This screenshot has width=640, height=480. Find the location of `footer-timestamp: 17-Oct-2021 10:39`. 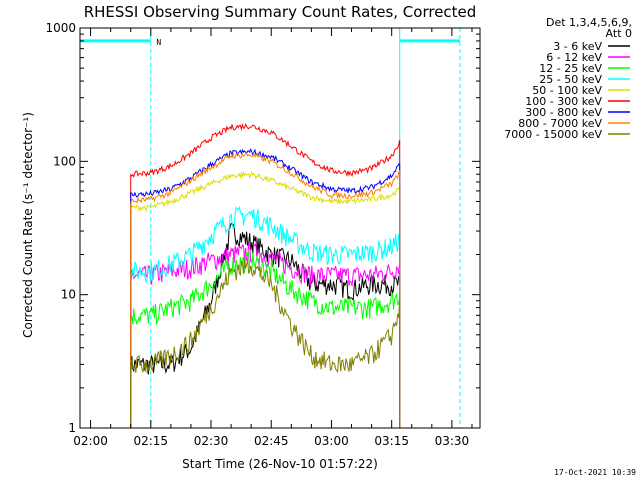

footer-timestamp: 17-Oct-2021 10:39 is located at coordinates (595, 472).